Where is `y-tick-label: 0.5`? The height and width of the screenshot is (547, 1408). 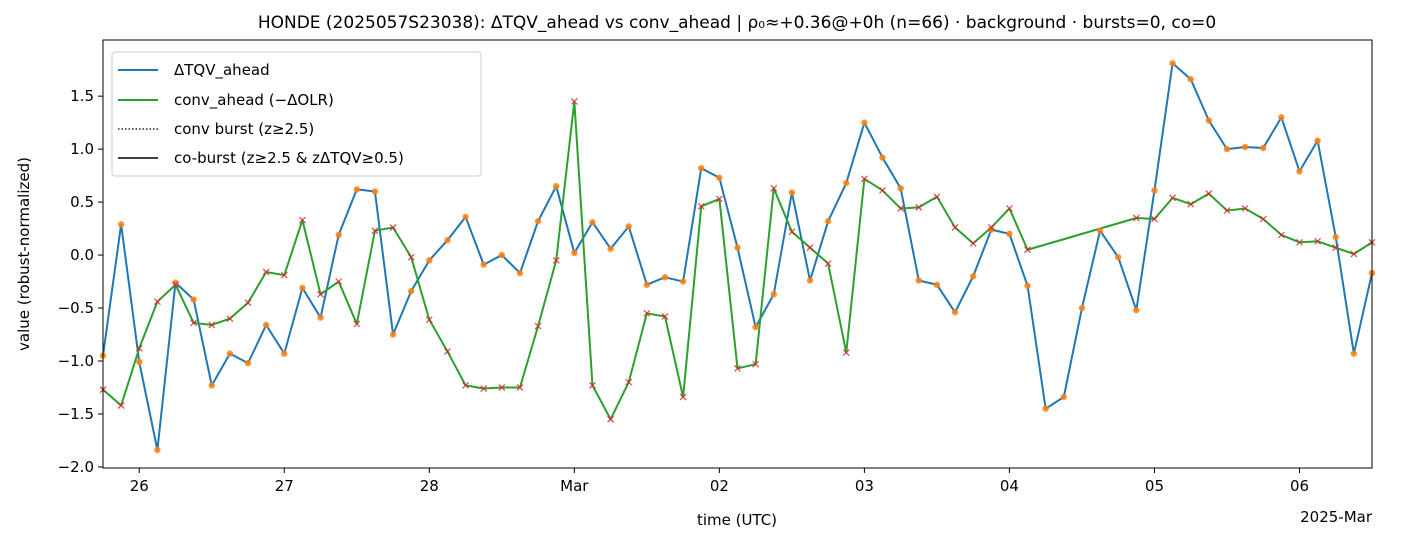
y-tick-label: 0.5 is located at coordinates (82, 202).